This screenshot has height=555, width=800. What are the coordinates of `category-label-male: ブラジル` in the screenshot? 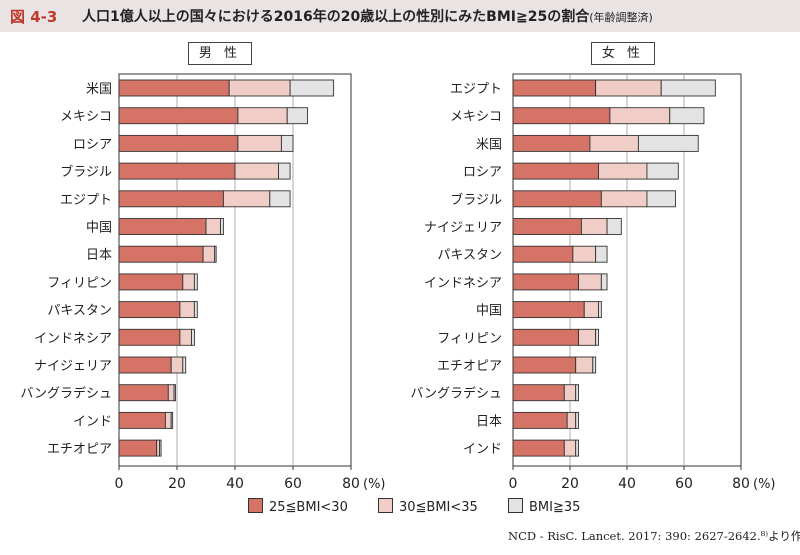 It's located at (86, 172).